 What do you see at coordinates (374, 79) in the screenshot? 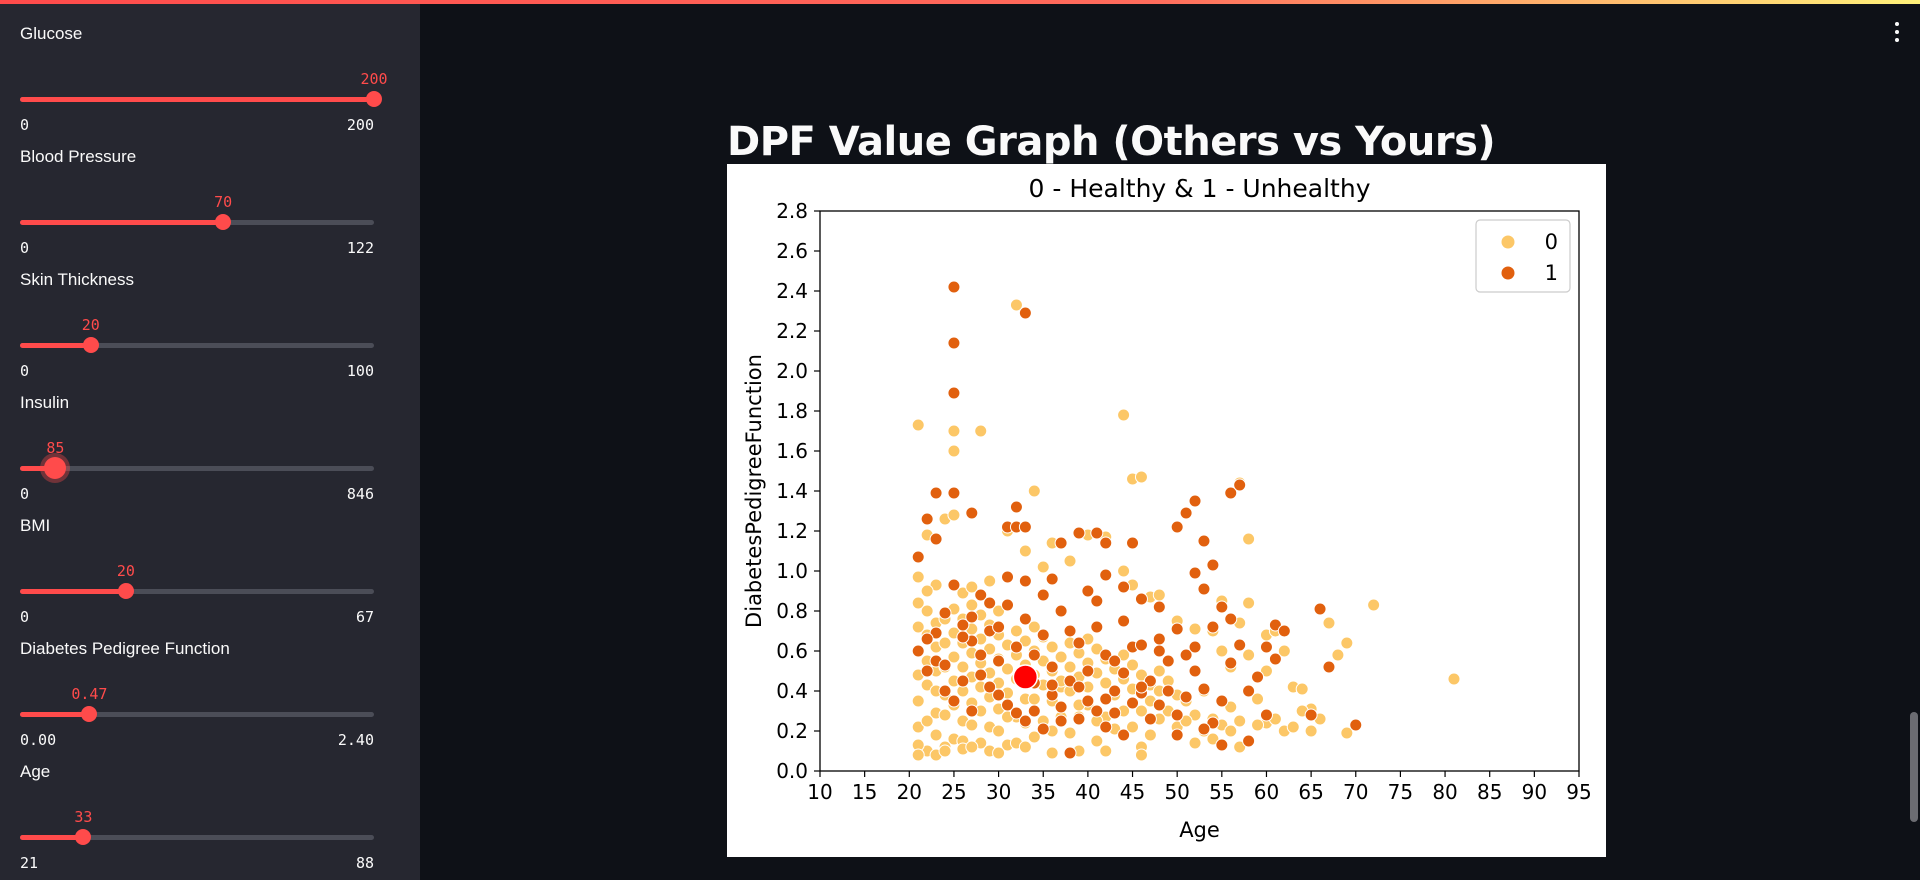
I see `slider-value: 200` at bounding box center [374, 79].